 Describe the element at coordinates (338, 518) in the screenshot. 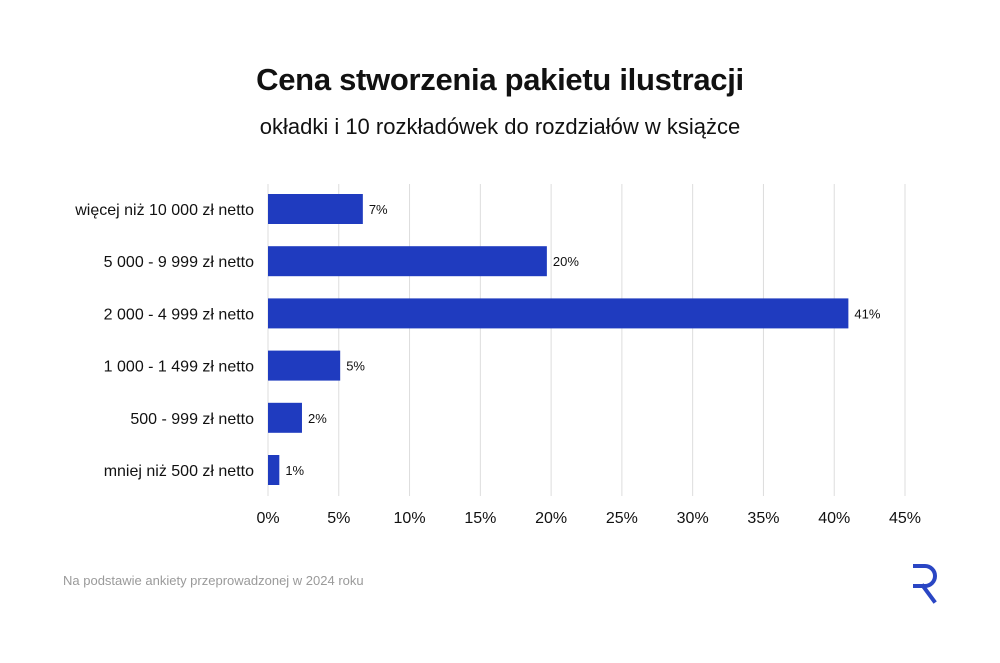

I see `x-tick-label: 5%` at that location.